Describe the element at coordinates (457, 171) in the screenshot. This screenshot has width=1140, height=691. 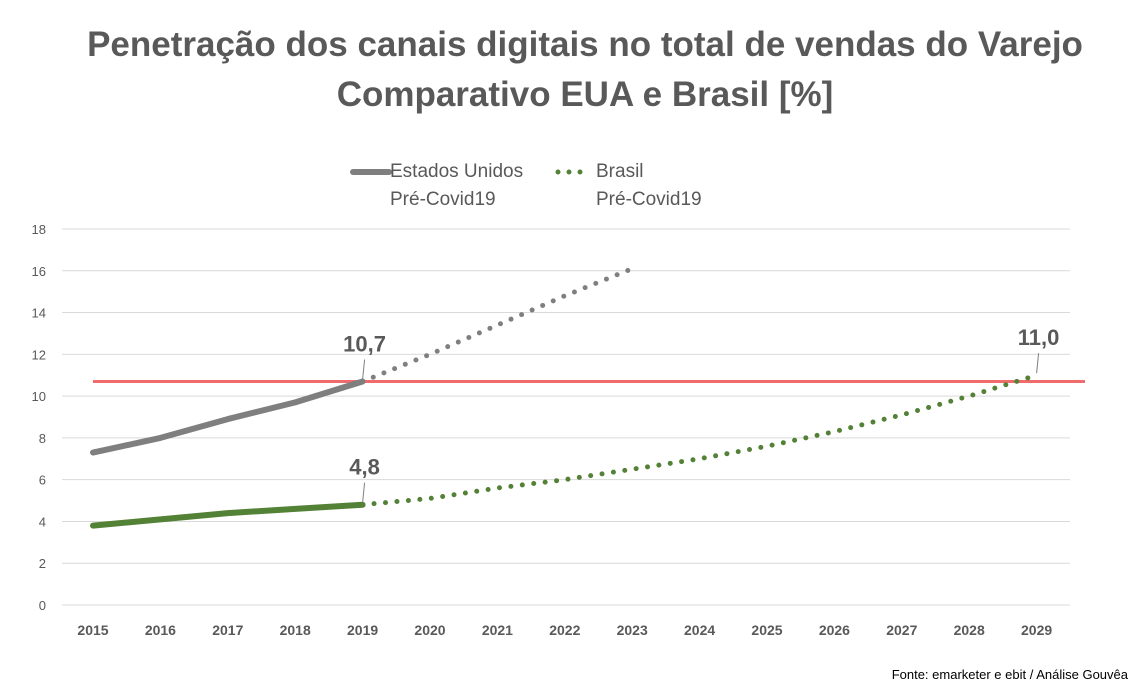
I see `legend-label: Estados Unidos` at that location.